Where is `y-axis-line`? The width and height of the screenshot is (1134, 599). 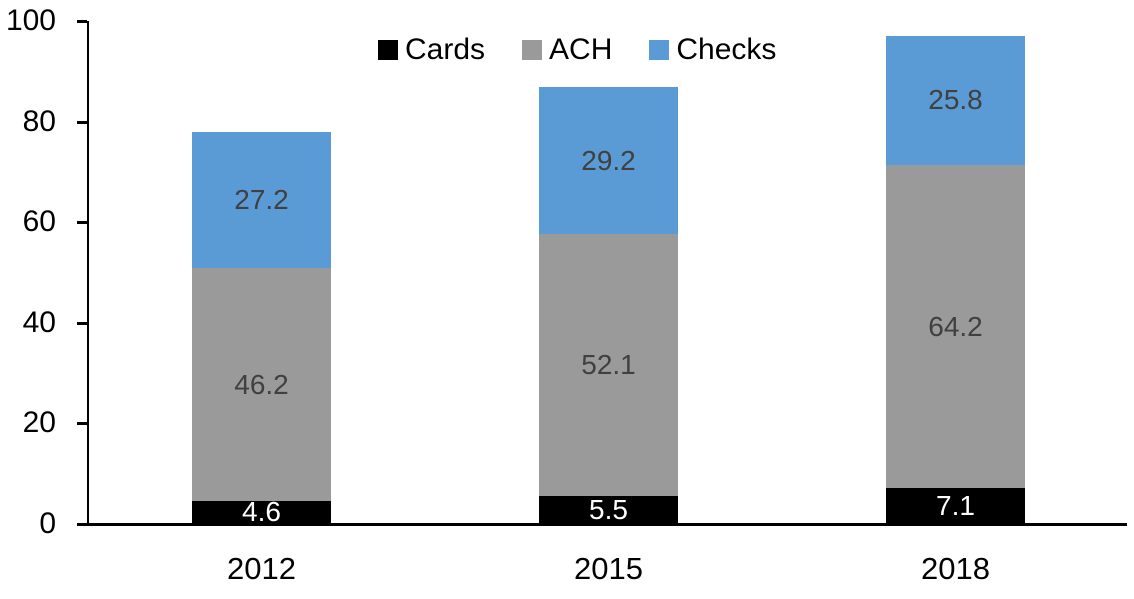 y-axis-line is located at coordinates (88, 273).